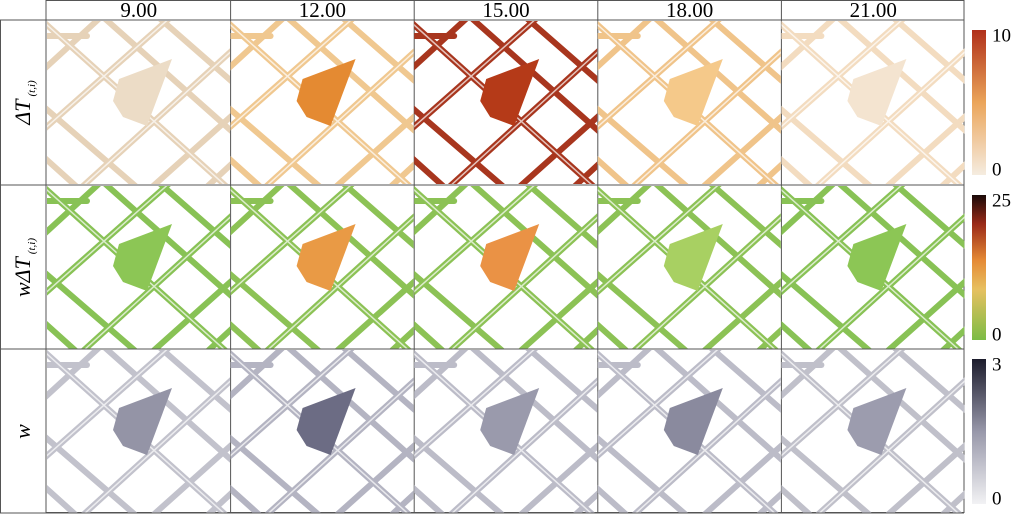 The width and height of the screenshot is (1032, 520). I want to click on row-label: w, so click(22, 431).